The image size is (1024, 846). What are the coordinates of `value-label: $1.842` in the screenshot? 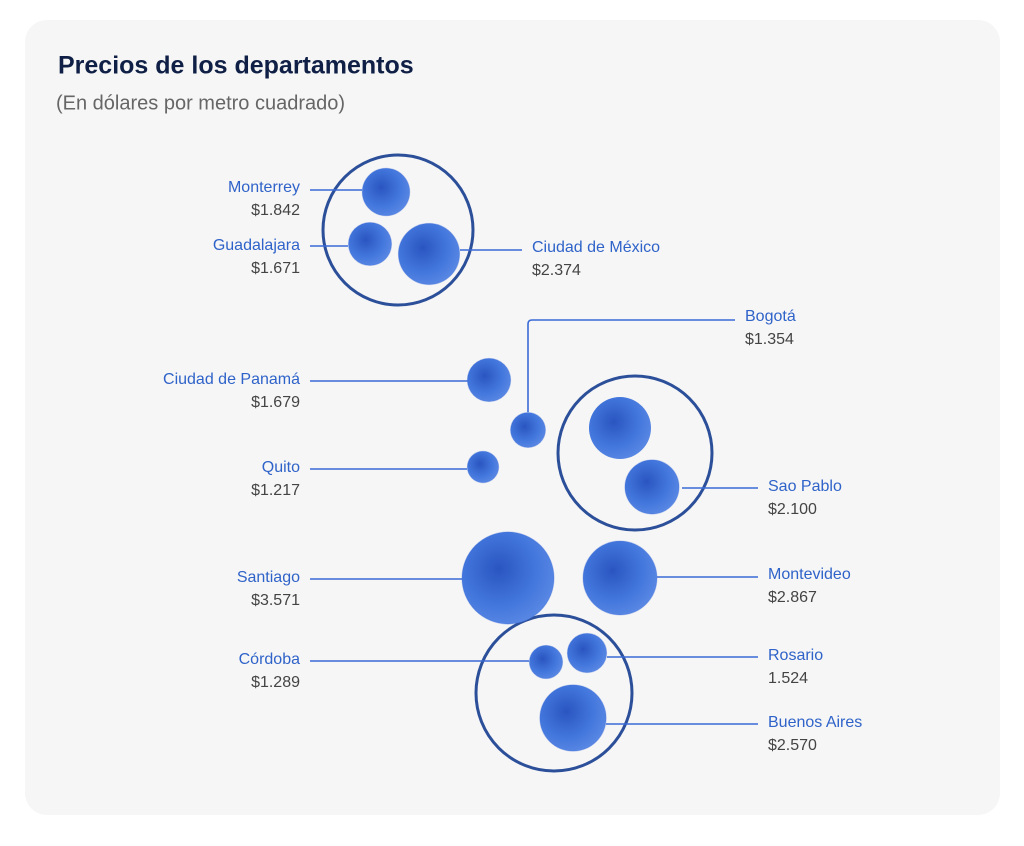 It's located at (275, 210).